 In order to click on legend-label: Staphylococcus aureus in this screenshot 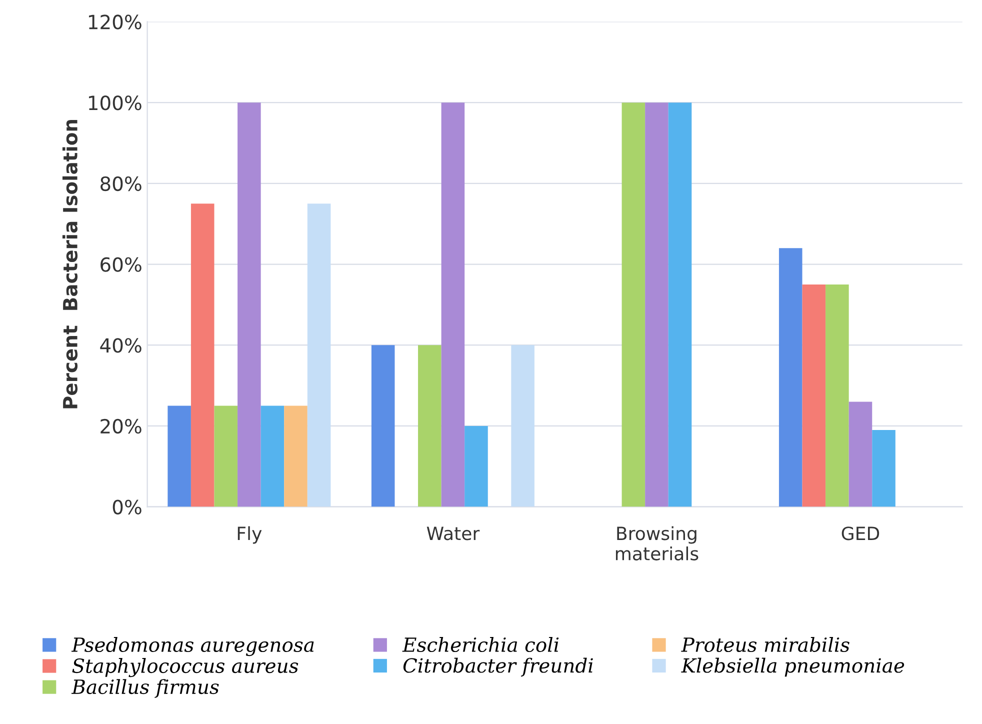, I will do `click(185, 668)`.